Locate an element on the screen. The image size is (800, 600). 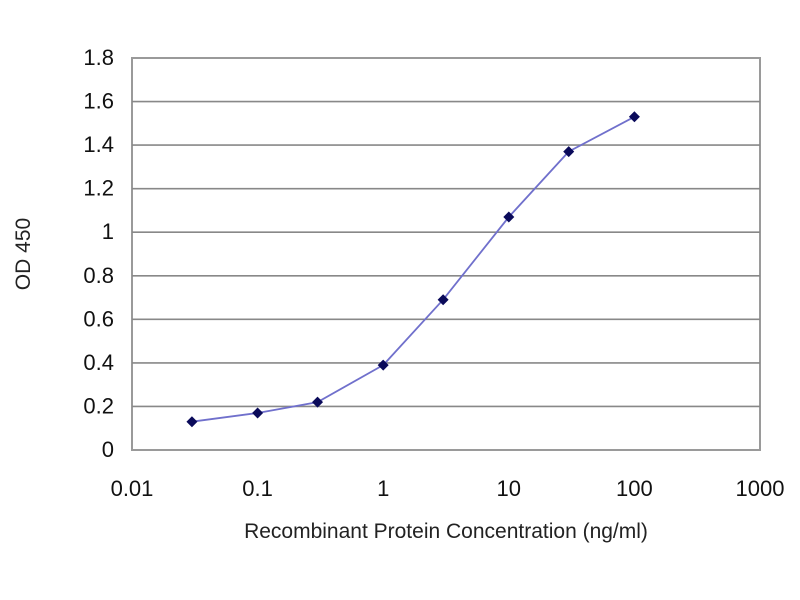
y-tick-label: 0 is located at coordinates (108, 449).